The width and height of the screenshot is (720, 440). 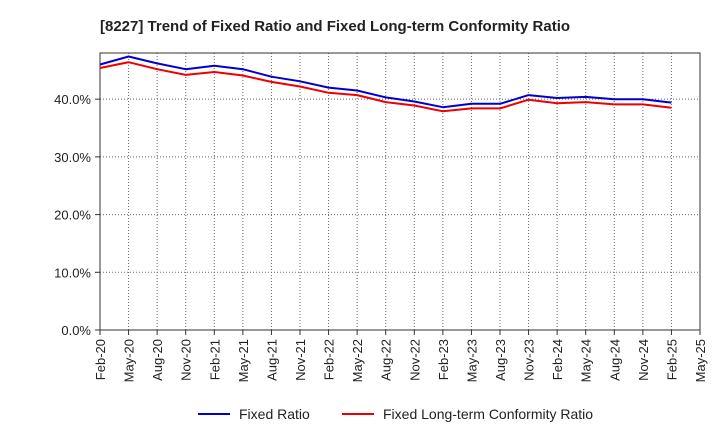 What do you see at coordinates (72, 215) in the screenshot?
I see `y-tick-label: 20.0%` at bounding box center [72, 215].